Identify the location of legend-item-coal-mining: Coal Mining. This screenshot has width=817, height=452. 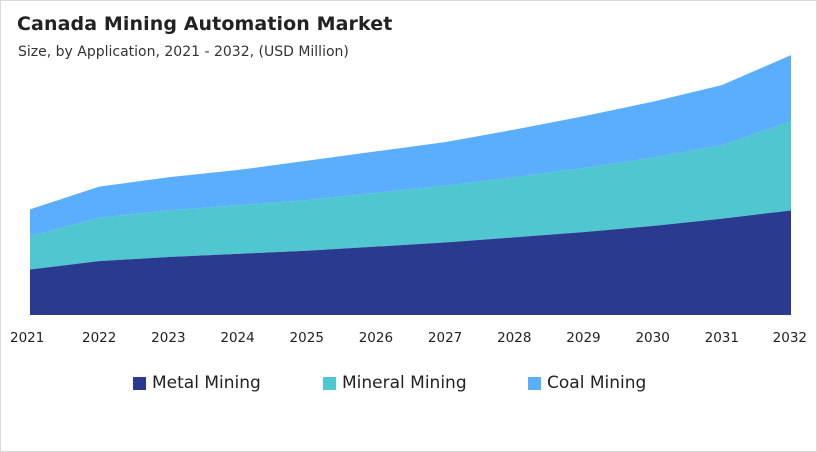
(587, 383).